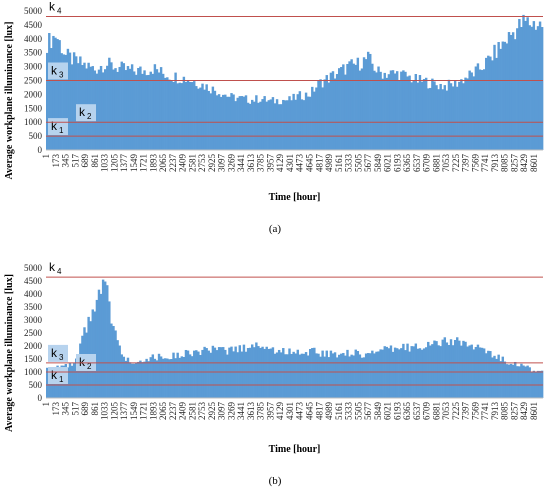  What do you see at coordinates (85, 161) in the screenshot?
I see `x-tick-label: 689` at bounding box center [85, 161].